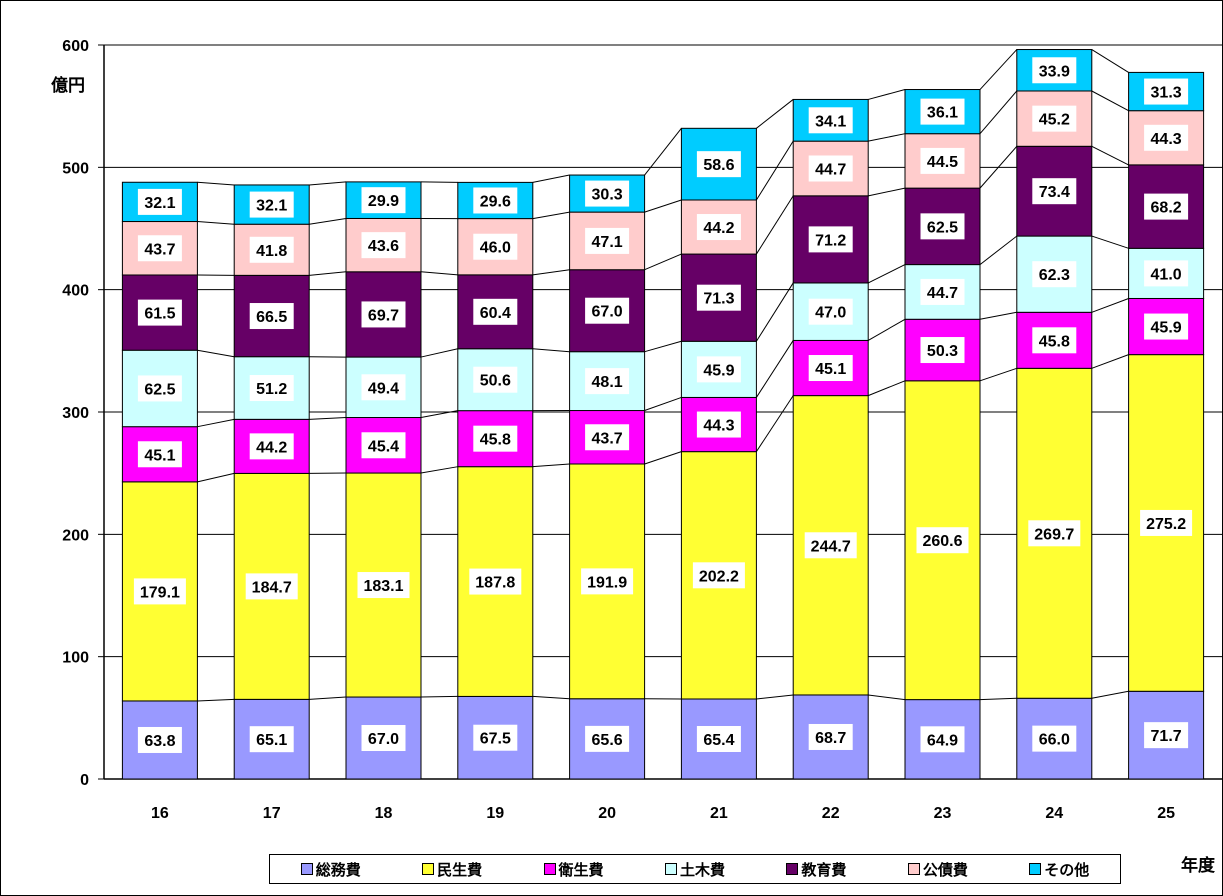 This screenshot has height=896, width=1223. Describe the element at coordinates (84, 780) in the screenshot. I see `y-tick-label: 0` at that location.